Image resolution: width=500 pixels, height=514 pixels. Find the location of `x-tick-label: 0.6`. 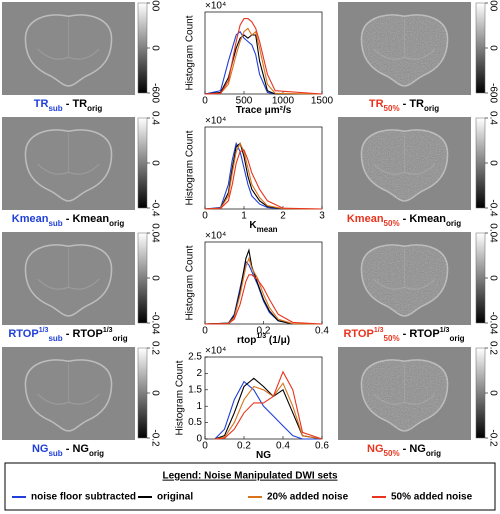

x-tick-label: 0.6 is located at coordinates (322, 446).